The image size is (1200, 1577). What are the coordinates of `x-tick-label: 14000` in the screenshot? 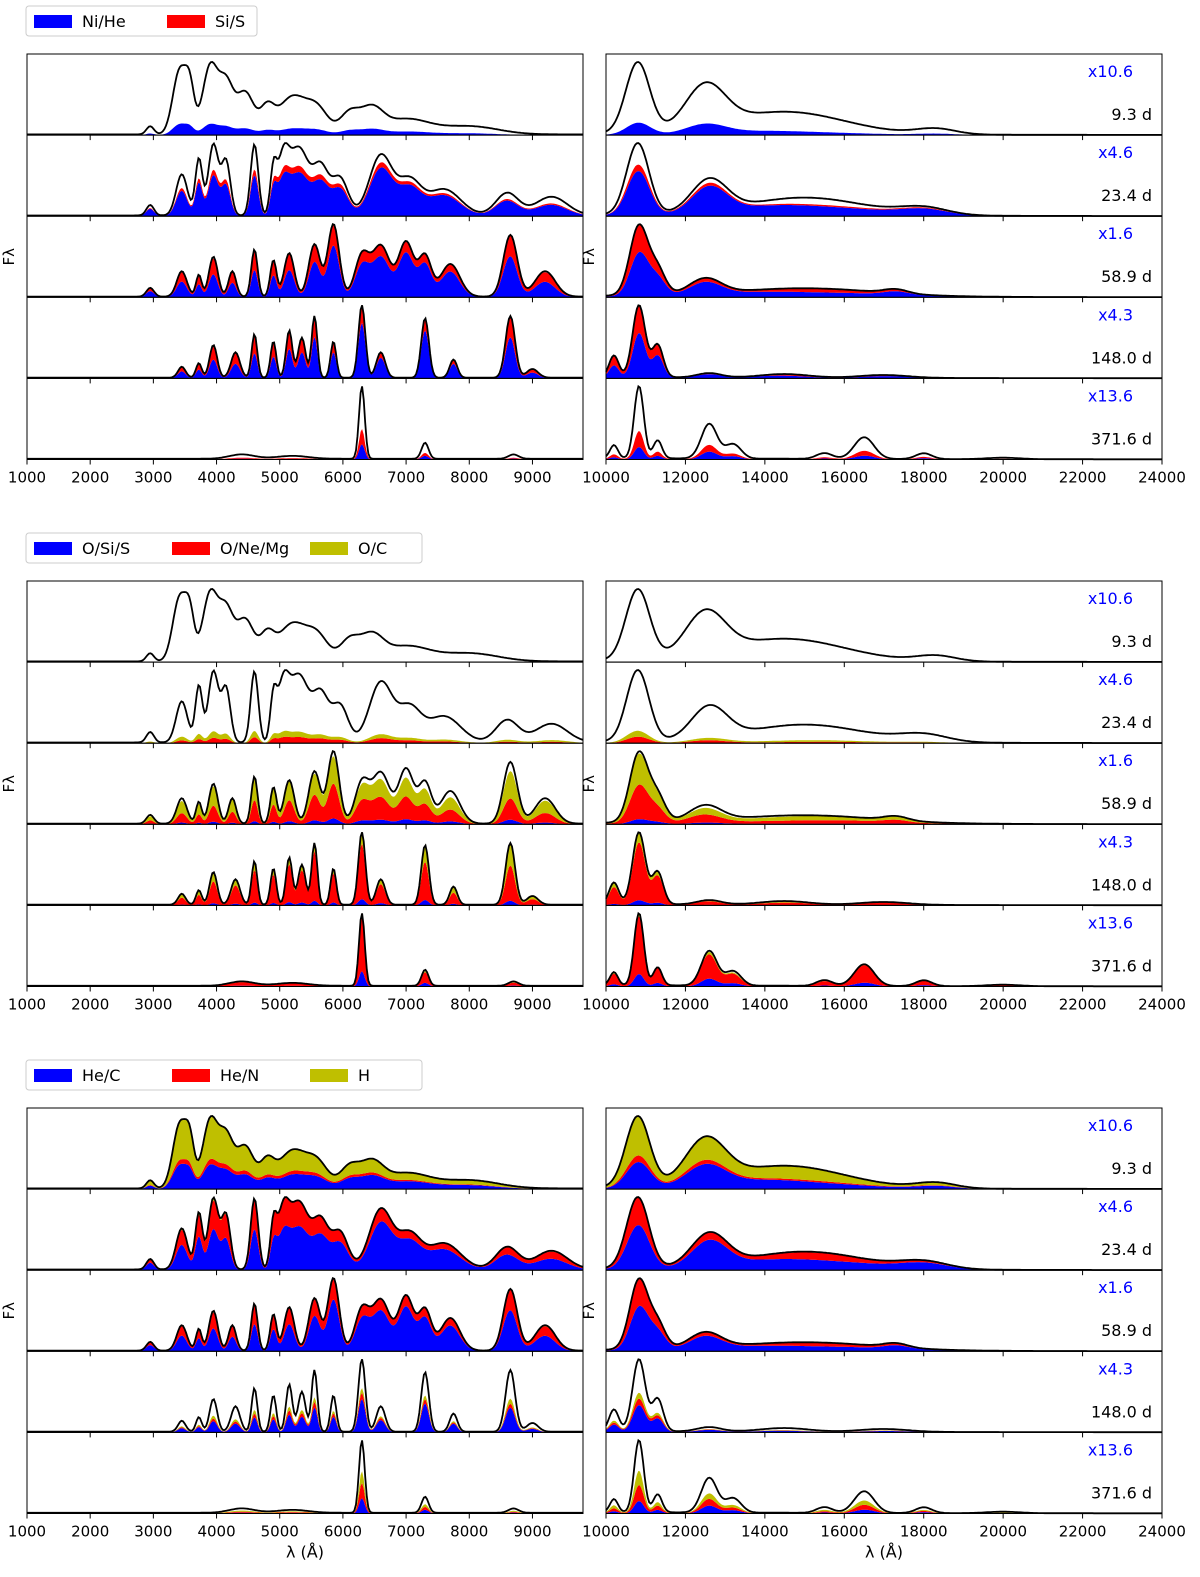 It's located at (765, 1532).